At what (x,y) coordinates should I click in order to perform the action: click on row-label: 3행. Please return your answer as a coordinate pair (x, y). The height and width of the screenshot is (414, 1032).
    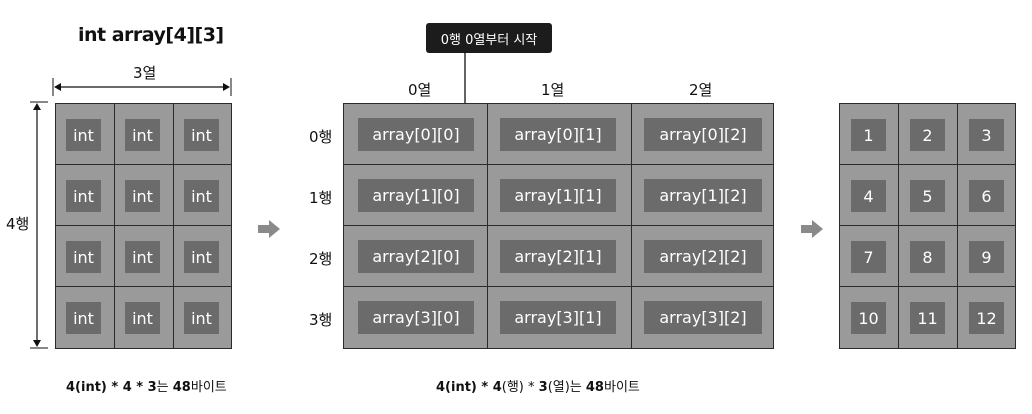
    Looking at the image, I should click on (321, 320).